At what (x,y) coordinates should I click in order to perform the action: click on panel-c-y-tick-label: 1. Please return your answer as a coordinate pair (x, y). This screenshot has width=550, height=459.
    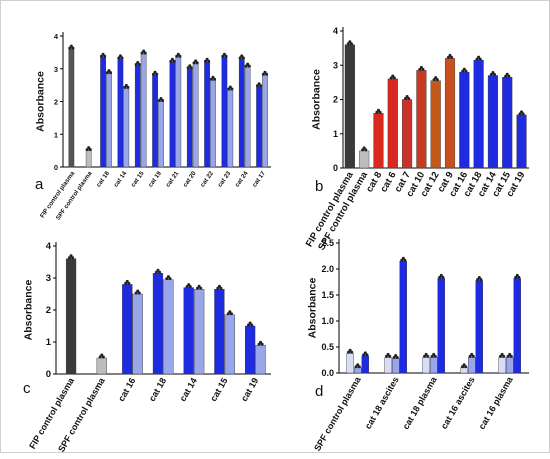
    Looking at the image, I should click on (49, 342).